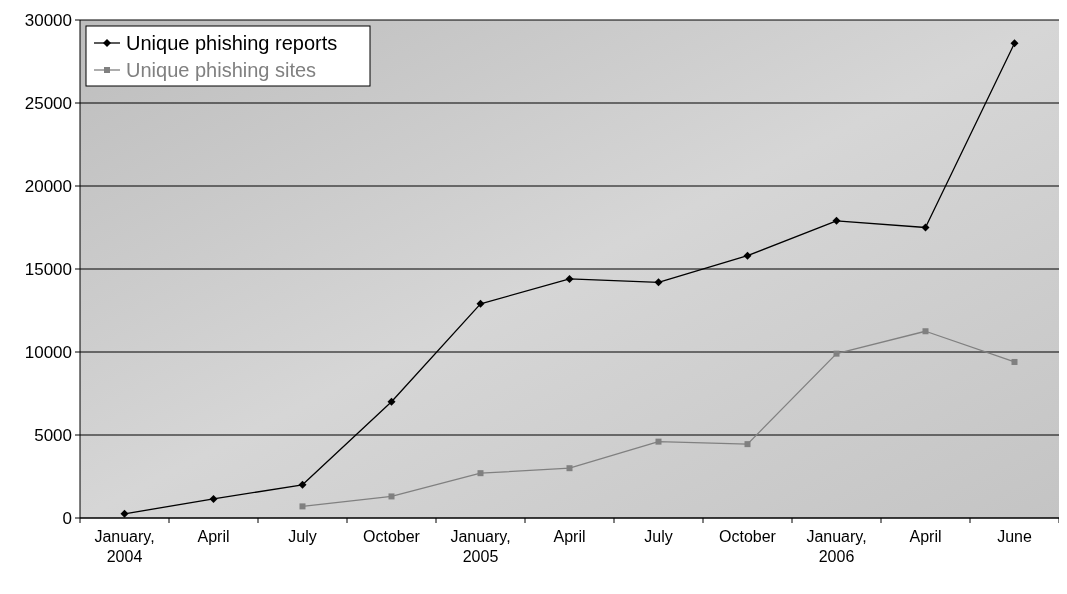 This screenshot has width=1067, height=594. I want to click on x-tick-label: January, 2005, so click(480, 546).